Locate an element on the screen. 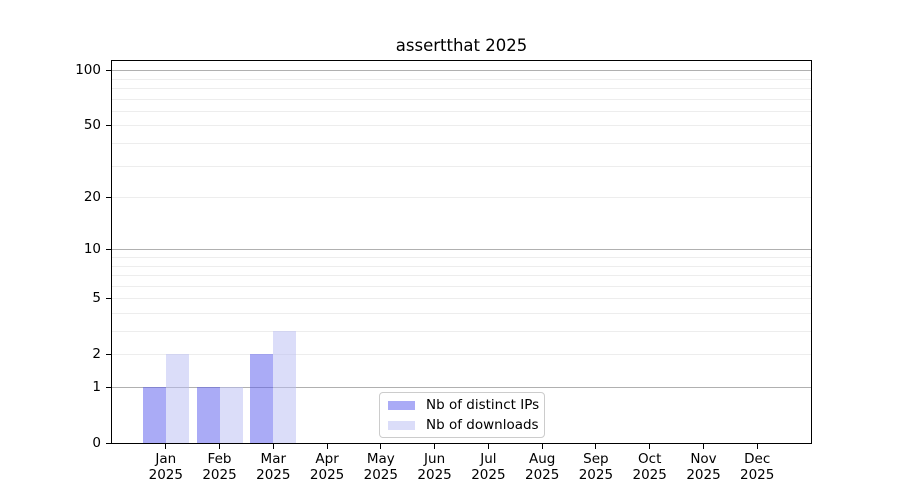 The image size is (900, 500). y-axis-tick-label: 20 is located at coordinates (92, 197).